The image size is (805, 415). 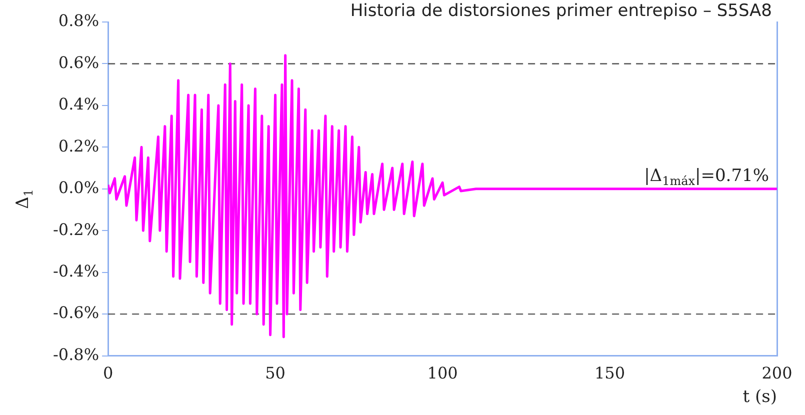 What do you see at coordinates (610, 373) in the screenshot?
I see `x-tick-label: 150` at bounding box center [610, 373].